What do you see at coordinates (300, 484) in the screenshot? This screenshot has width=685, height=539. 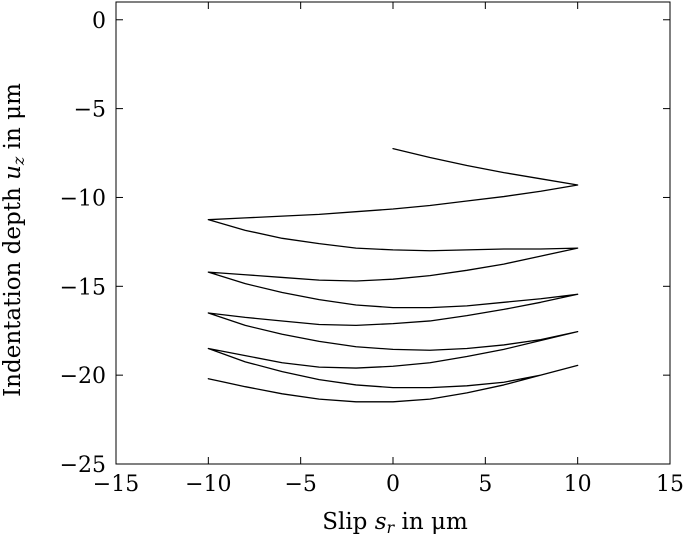 I see `x-tick-label: −5` at bounding box center [300, 484].